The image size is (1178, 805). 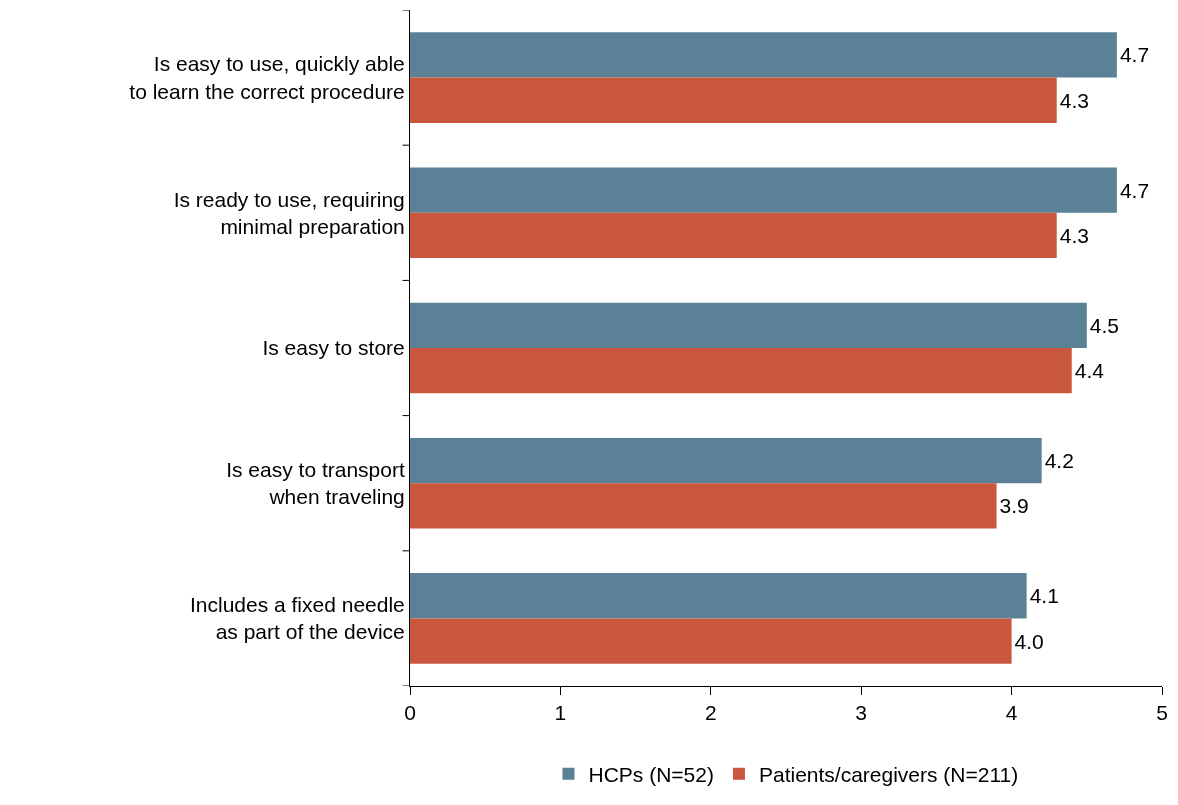 What do you see at coordinates (410, 713) in the screenshot?
I see `x-tick-label: 0` at bounding box center [410, 713].